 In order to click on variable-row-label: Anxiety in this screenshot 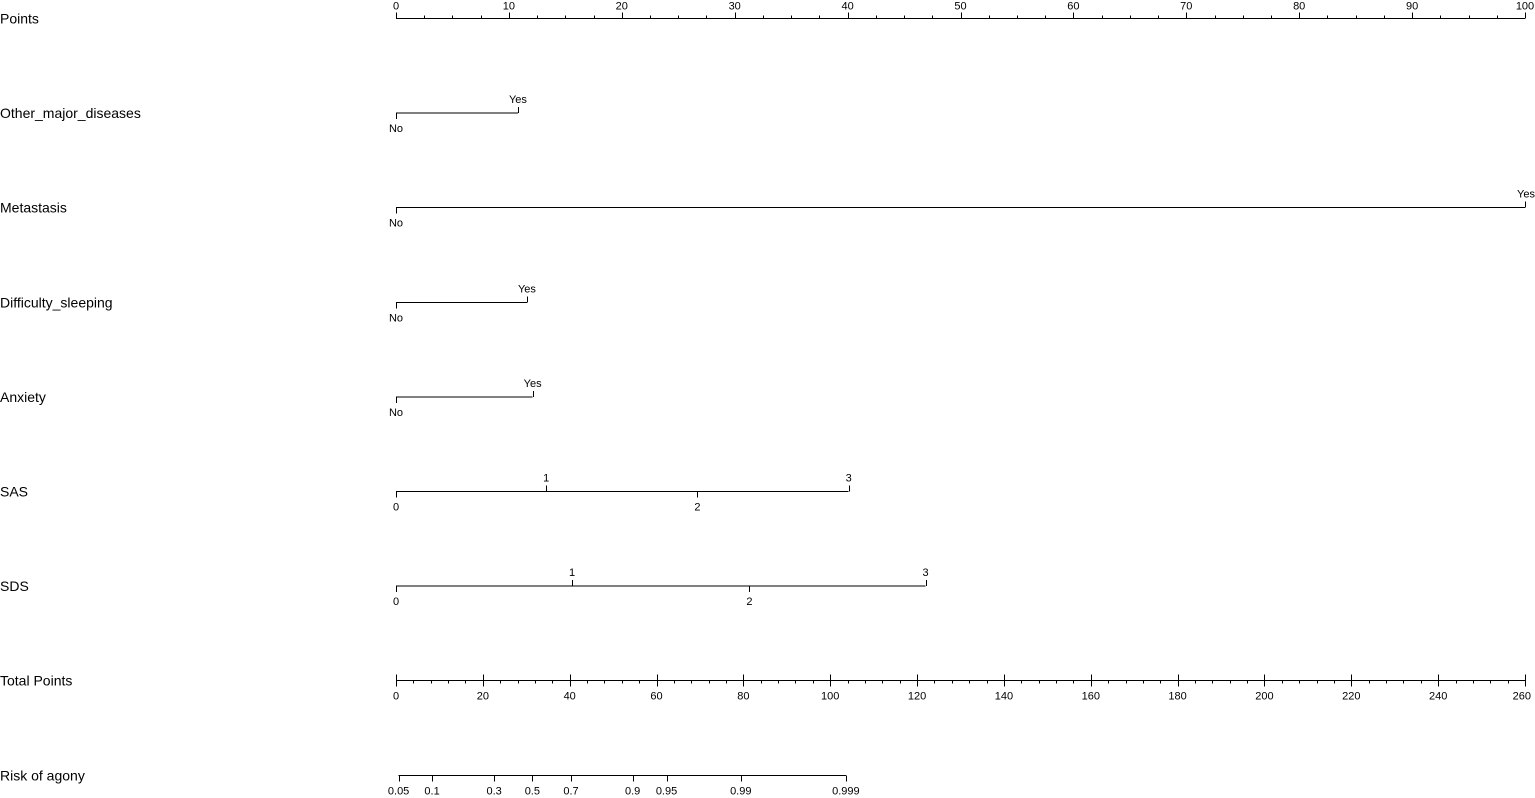, I will do `click(23, 397)`.